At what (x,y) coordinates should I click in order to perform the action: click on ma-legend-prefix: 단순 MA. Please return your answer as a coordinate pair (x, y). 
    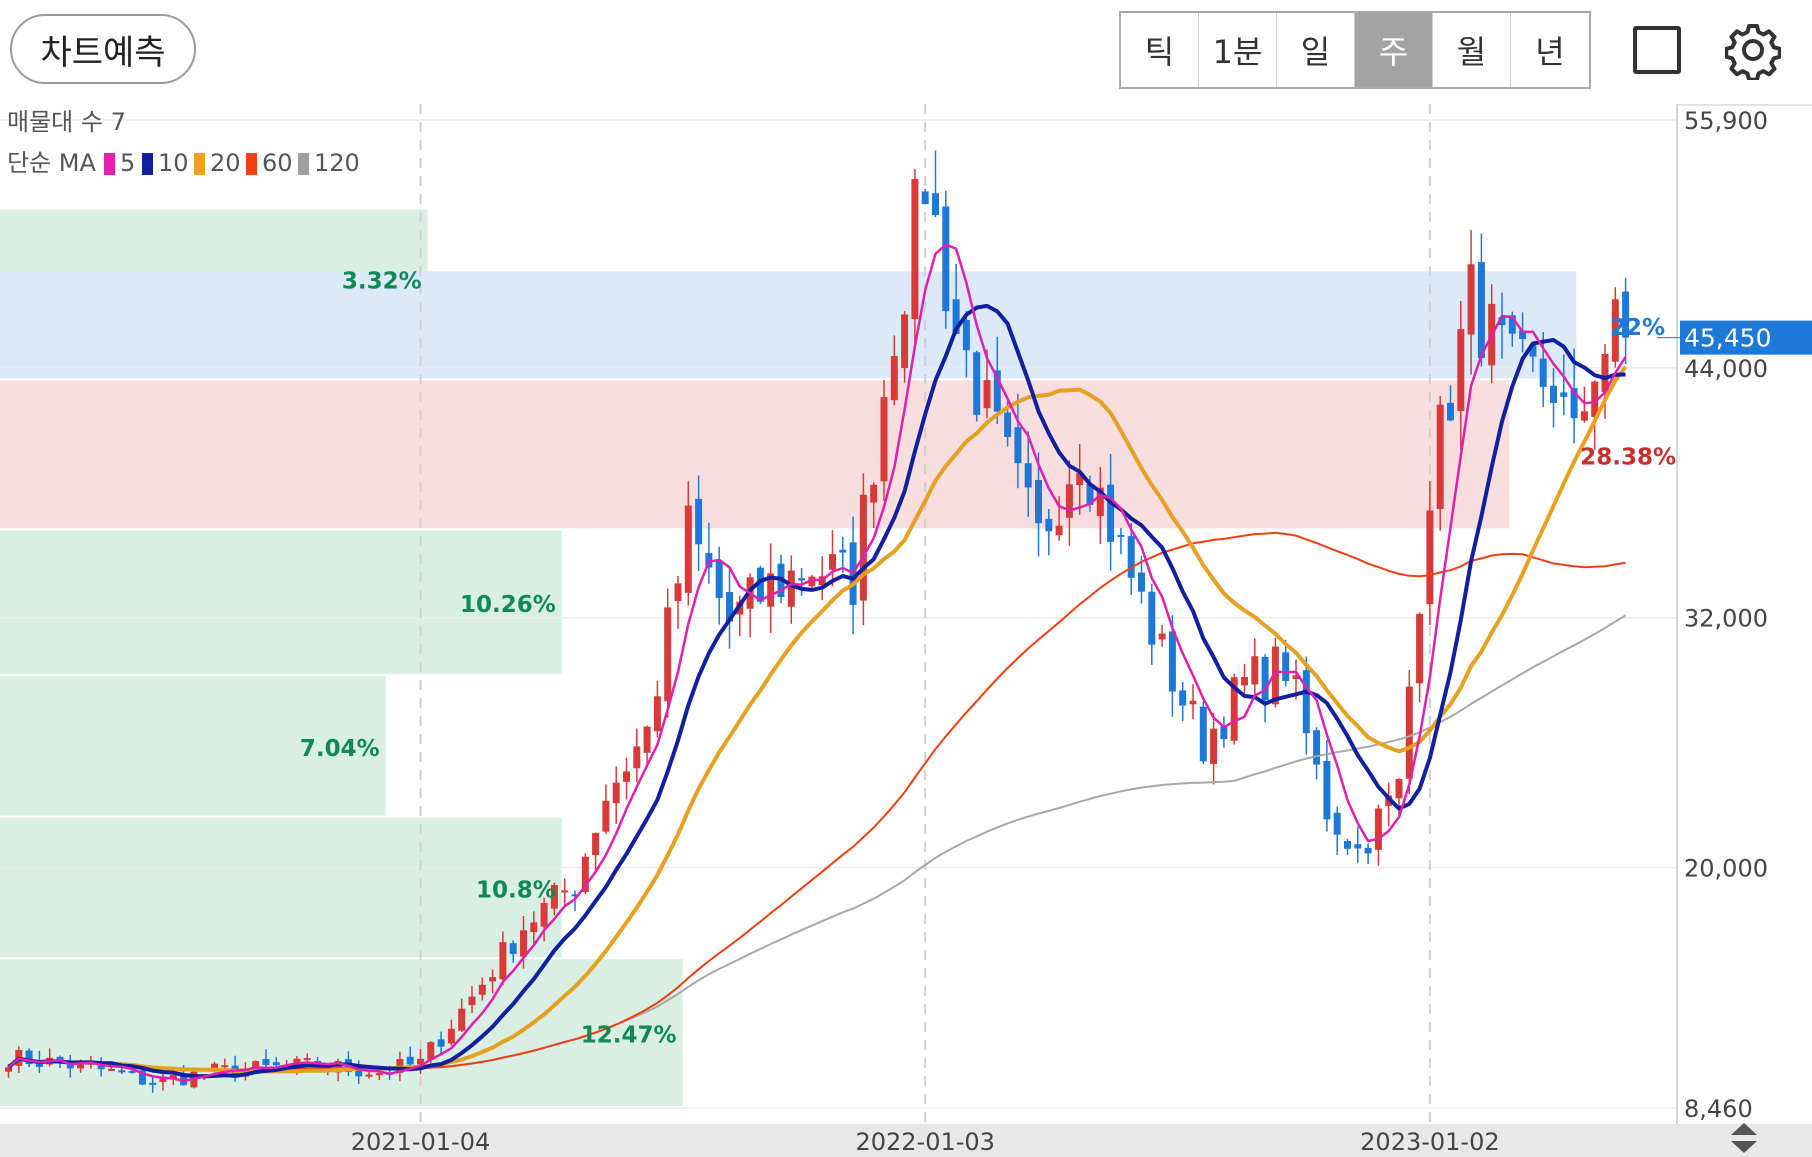
    Looking at the image, I should click on (51, 163).